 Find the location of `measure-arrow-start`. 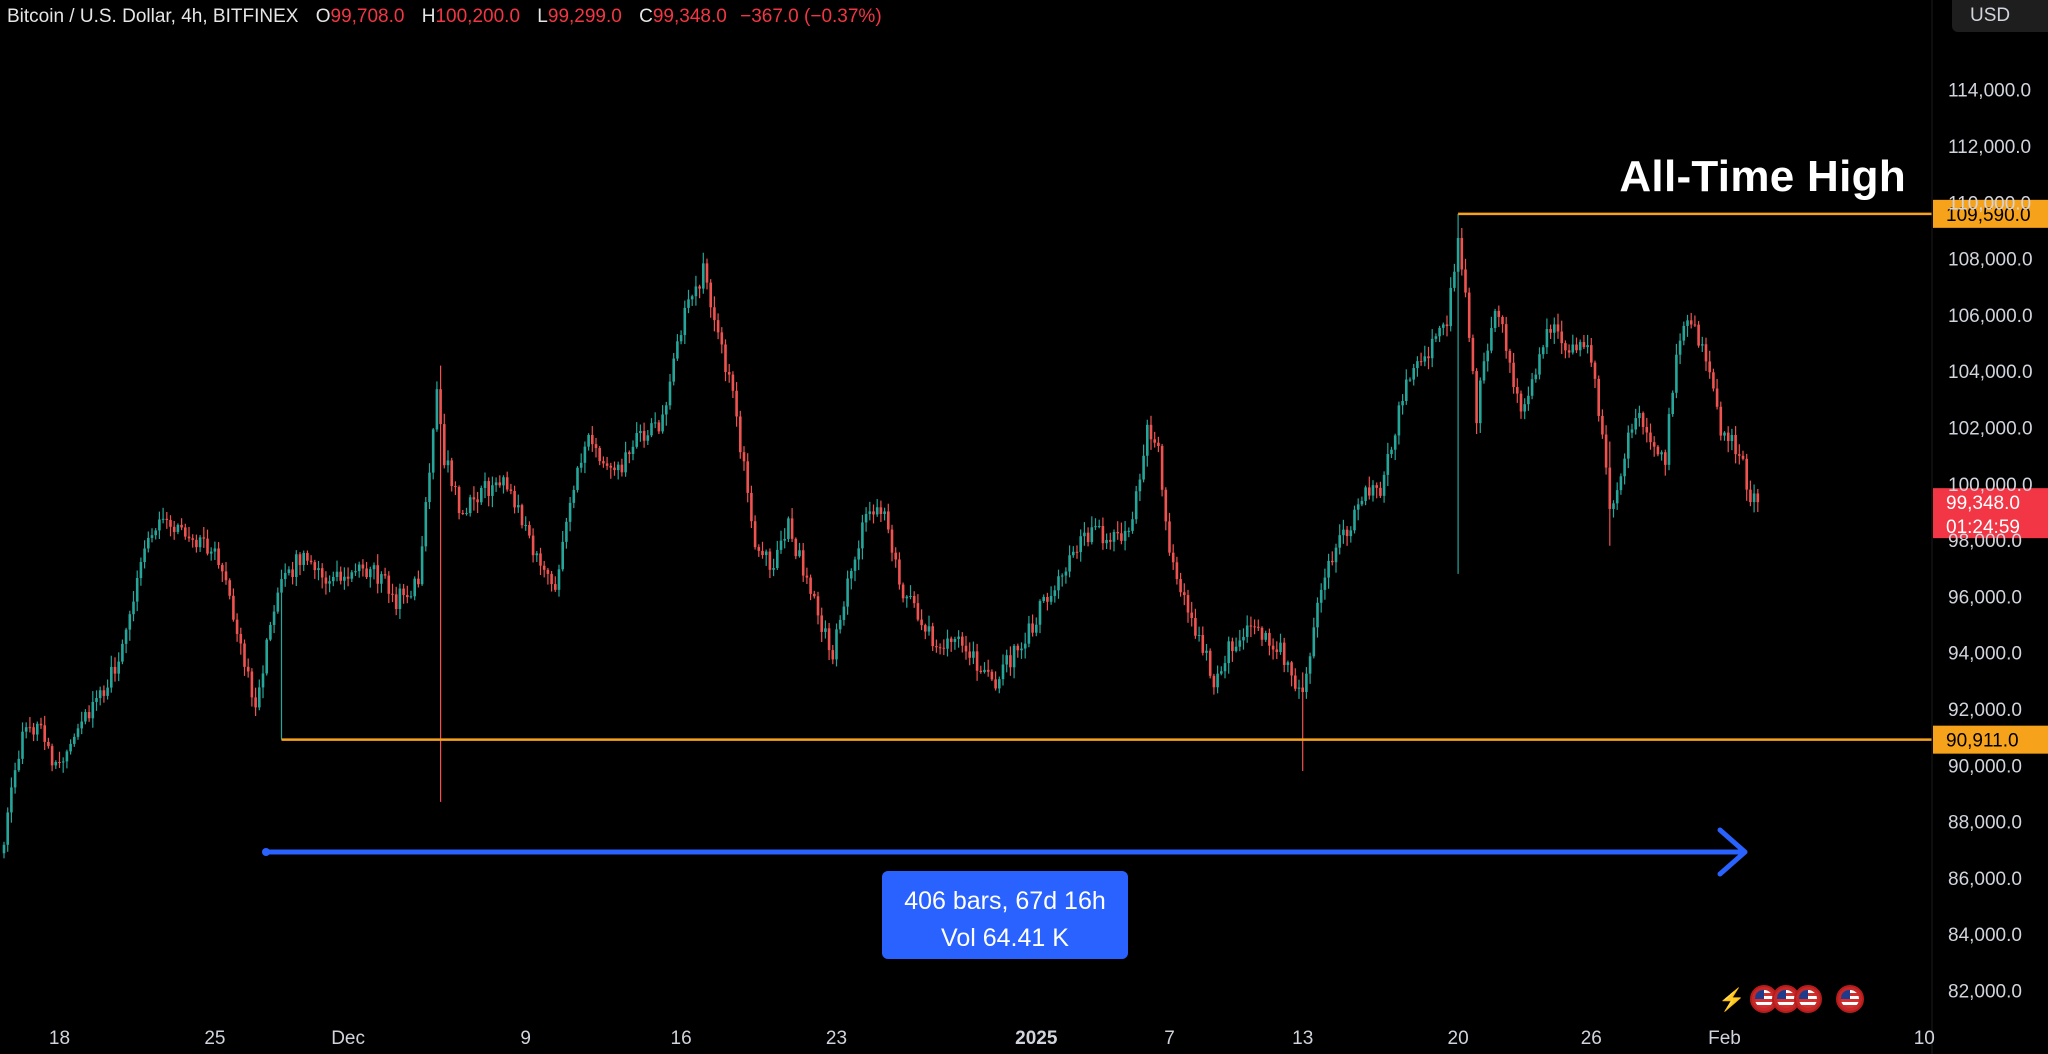

measure-arrow-start is located at coordinates (266, 852).